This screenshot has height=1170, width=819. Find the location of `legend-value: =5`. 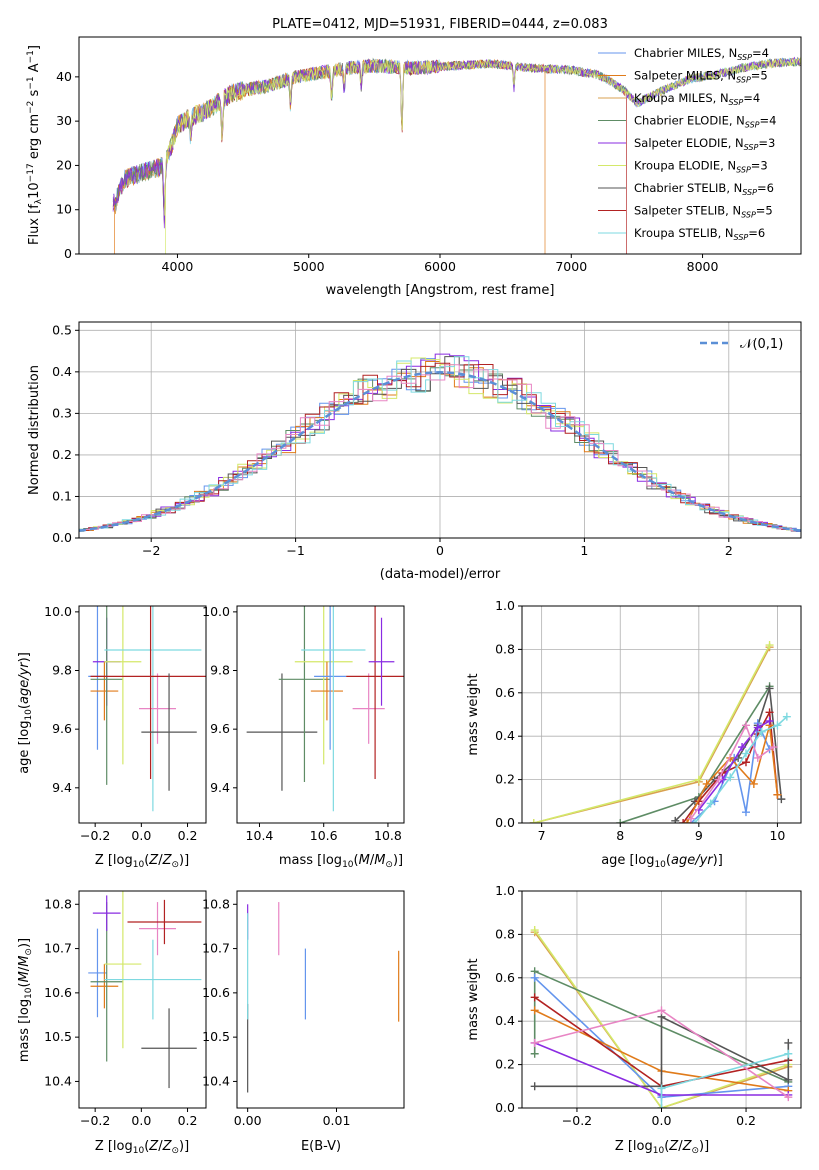

legend-value: =5 is located at coordinates (764, 211).